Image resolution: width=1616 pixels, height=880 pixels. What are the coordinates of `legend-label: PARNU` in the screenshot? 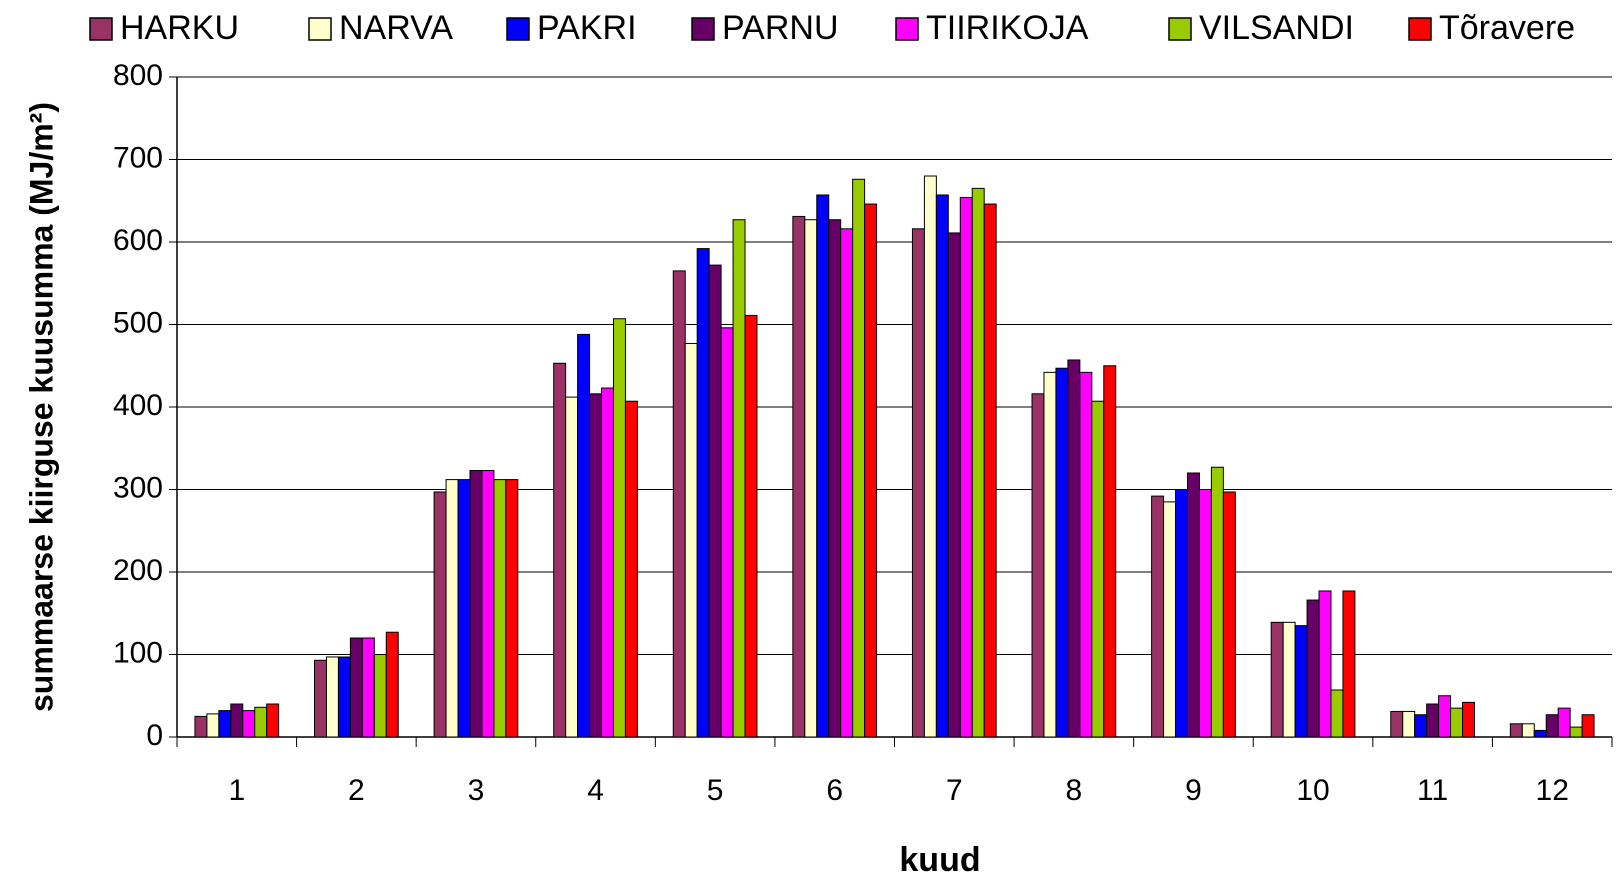 It's located at (780, 28).